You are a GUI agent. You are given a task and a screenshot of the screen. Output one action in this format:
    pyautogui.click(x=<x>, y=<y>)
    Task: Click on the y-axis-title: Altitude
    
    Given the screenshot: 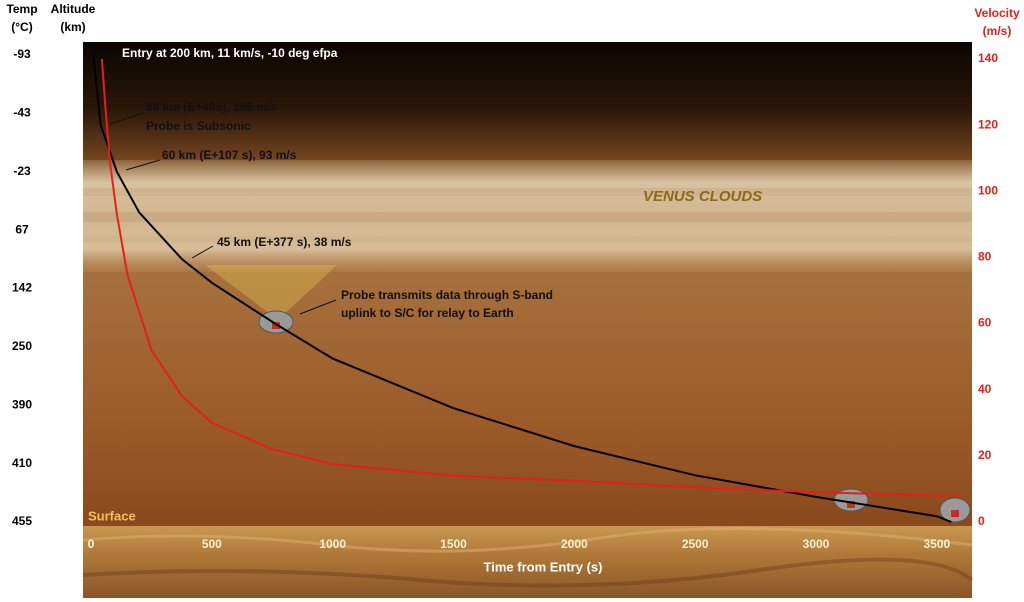 What is the action you would take?
    pyautogui.click(x=73, y=9)
    